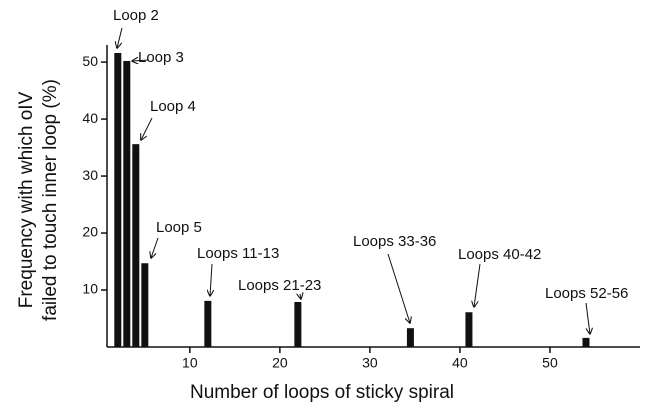 The width and height of the screenshot is (664, 409). I want to click on annotation: Loop 3, so click(161, 57).